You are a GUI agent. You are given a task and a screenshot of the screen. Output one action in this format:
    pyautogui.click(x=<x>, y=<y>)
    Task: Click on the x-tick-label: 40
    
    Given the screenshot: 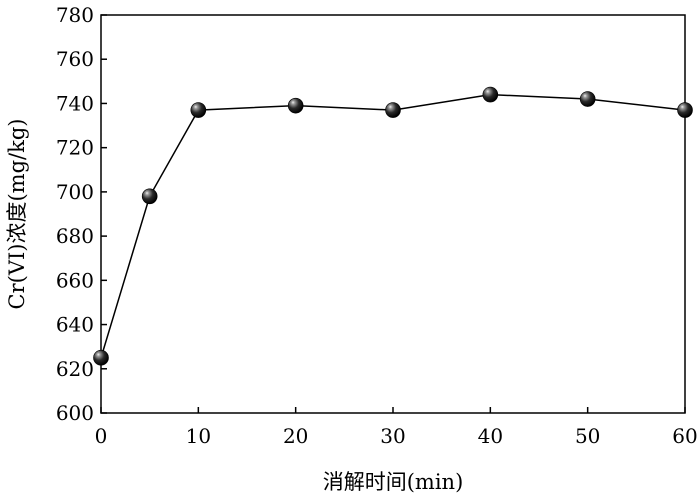 What is the action you would take?
    pyautogui.click(x=490, y=436)
    